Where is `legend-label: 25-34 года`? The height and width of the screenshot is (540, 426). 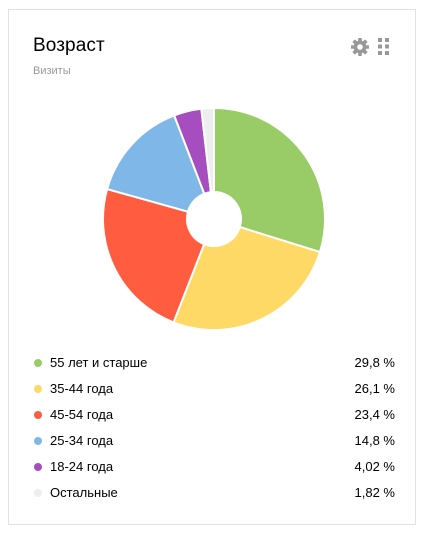 legend-label: 25-34 года is located at coordinates (82, 440).